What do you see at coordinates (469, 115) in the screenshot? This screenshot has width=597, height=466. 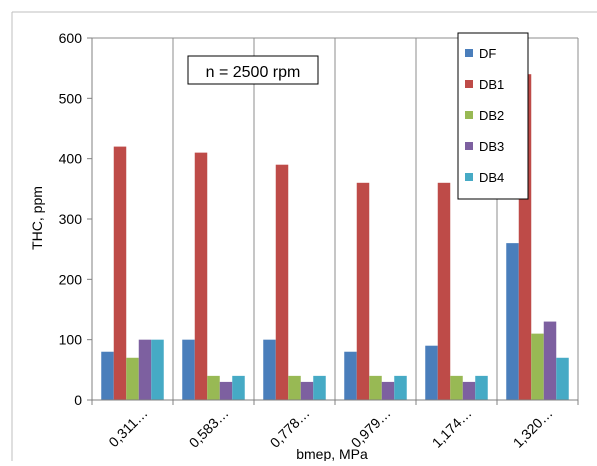 I see `legend-swatch-db2` at bounding box center [469, 115].